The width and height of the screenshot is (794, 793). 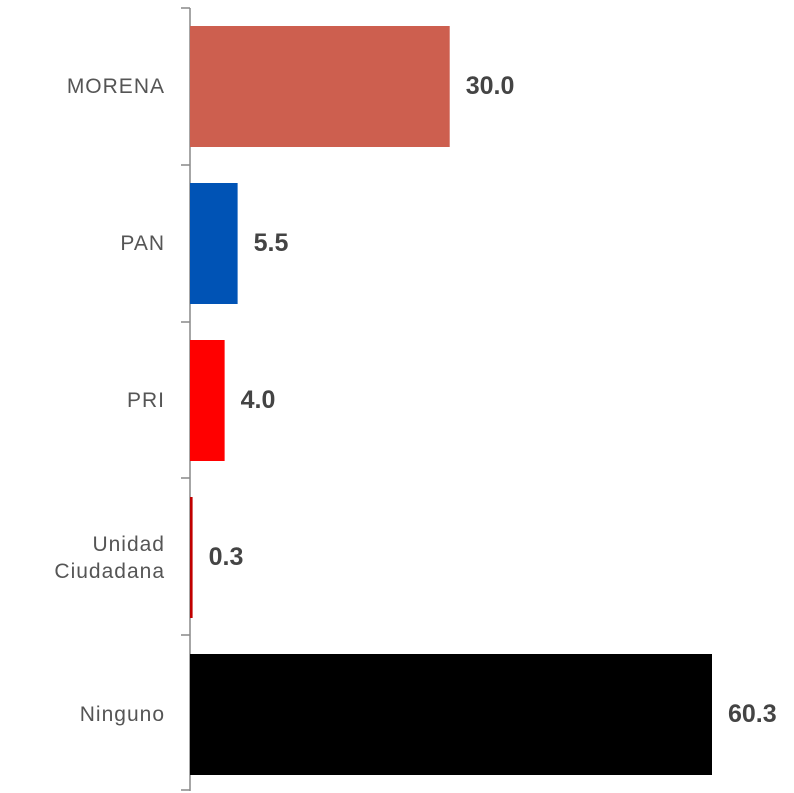 I want to click on value-label: 5.5, so click(x=271, y=243).